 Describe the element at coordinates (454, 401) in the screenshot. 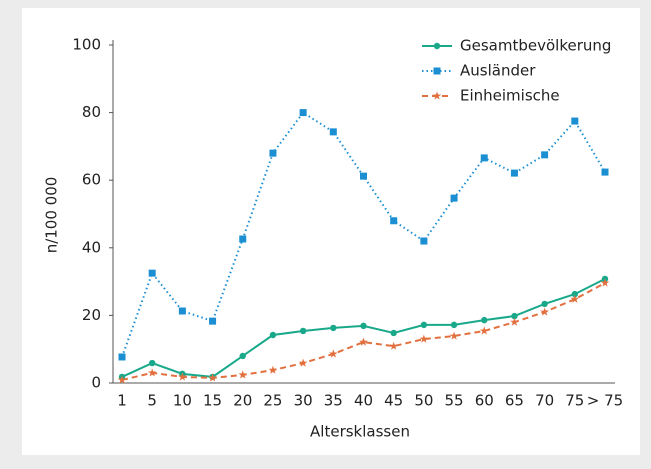

I see `x-tick-label: 55` at that location.